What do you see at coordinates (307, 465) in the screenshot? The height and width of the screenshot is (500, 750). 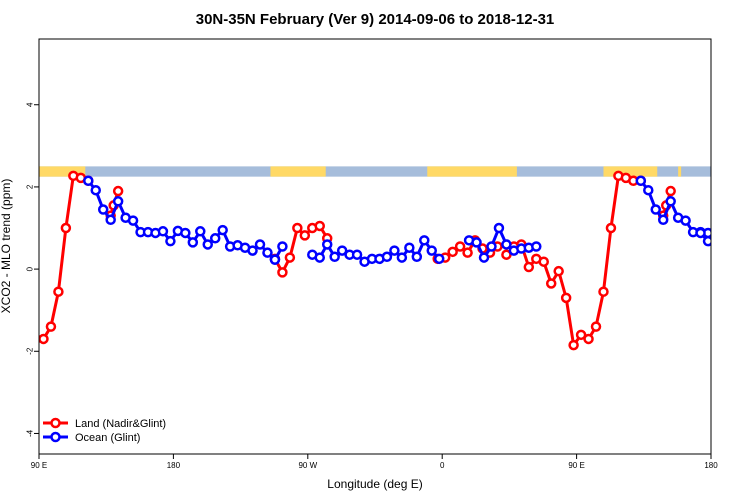 I see `x-tick-label: 90 W` at bounding box center [307, 465].